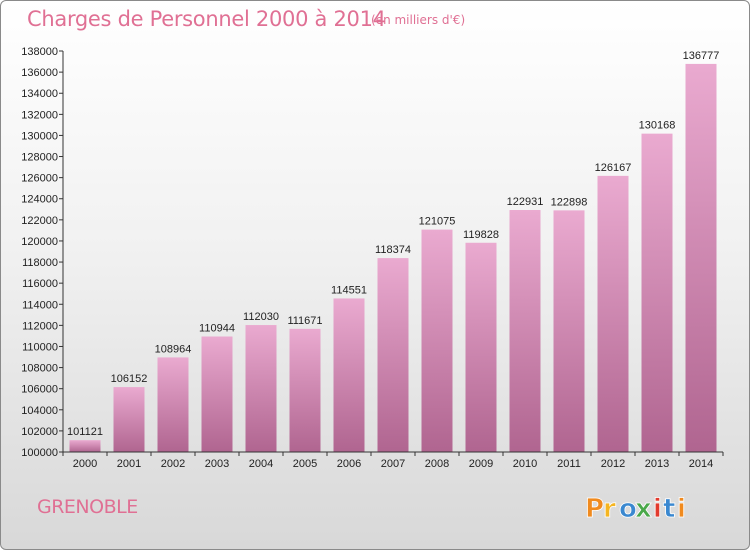 The width and height of the screenshot is (750, 550). What do you see at coordinates (39, 390) in the screenshot?
I see `y-tick-label: 106000` at bounding box center [39, 390].